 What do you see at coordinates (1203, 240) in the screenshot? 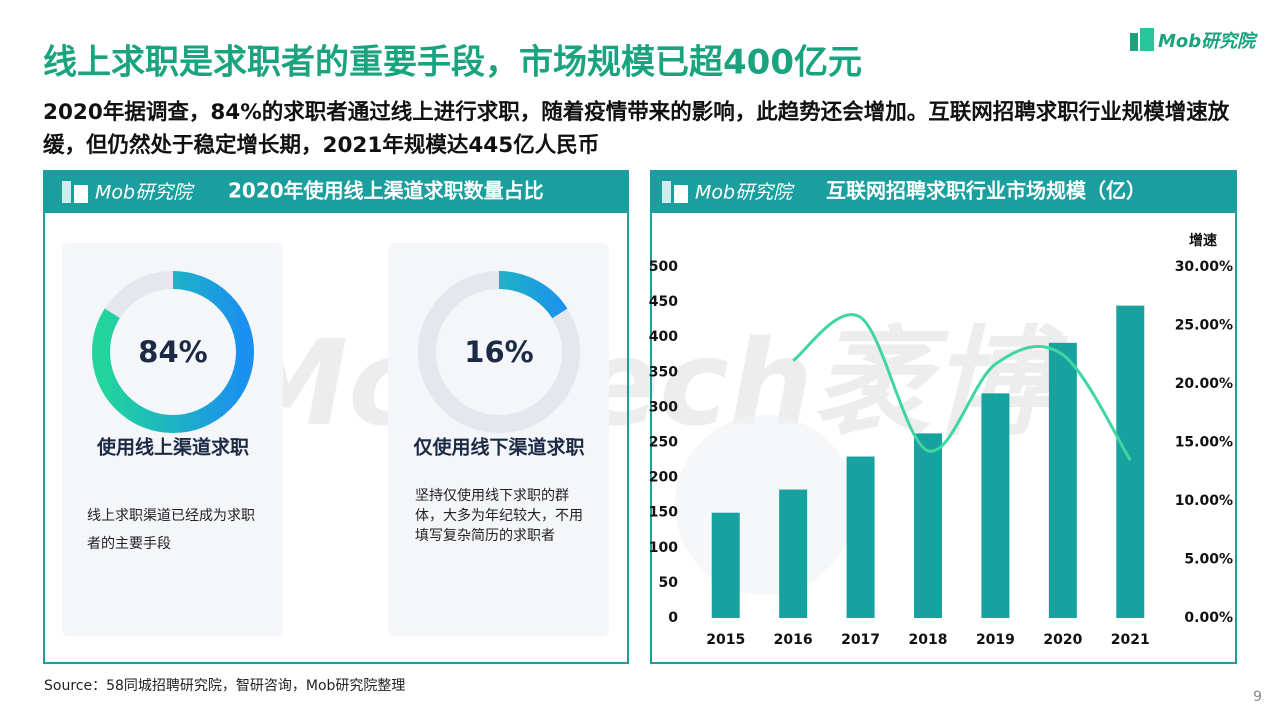
I see `y2-axis-label: 增速` at bounding box center [1203, 240].